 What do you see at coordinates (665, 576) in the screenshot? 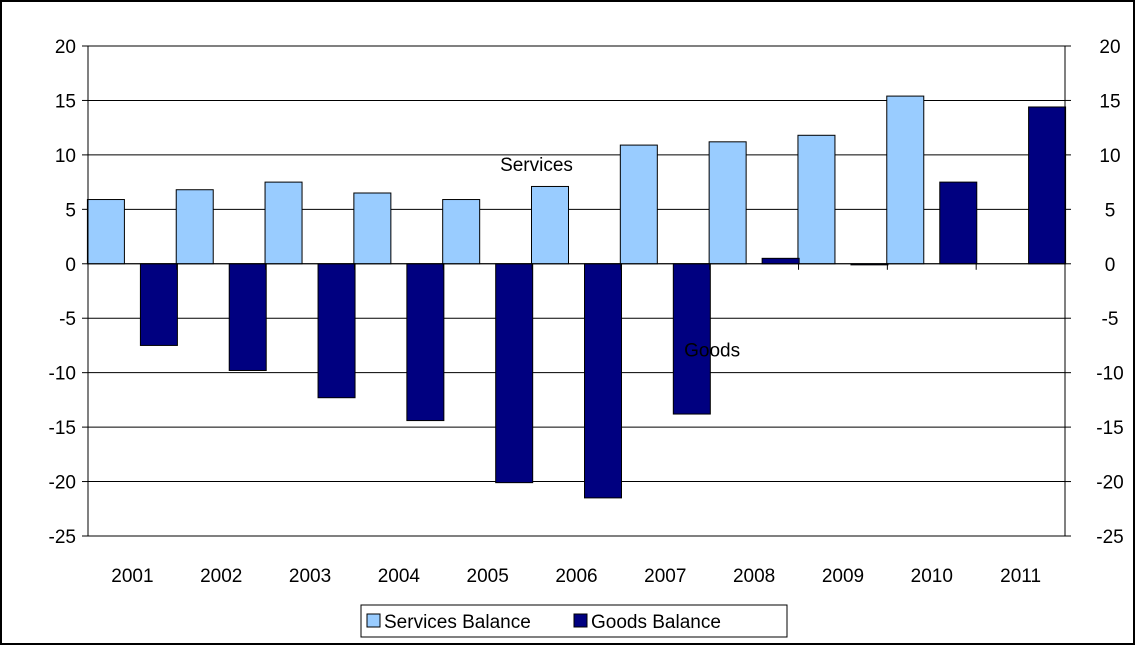
I see `x-tick-label-2007: 2007` at bounding box center [665, 576].